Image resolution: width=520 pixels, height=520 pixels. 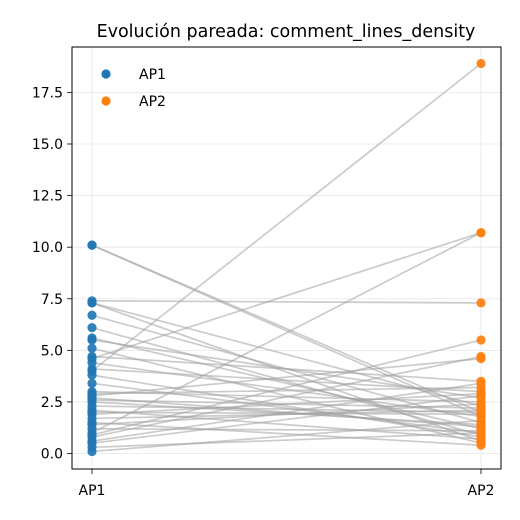 What do you see at coordinates (152, 102) in the screenshot?
I see `legend-label: AP2` at bounding box center [152, 102].